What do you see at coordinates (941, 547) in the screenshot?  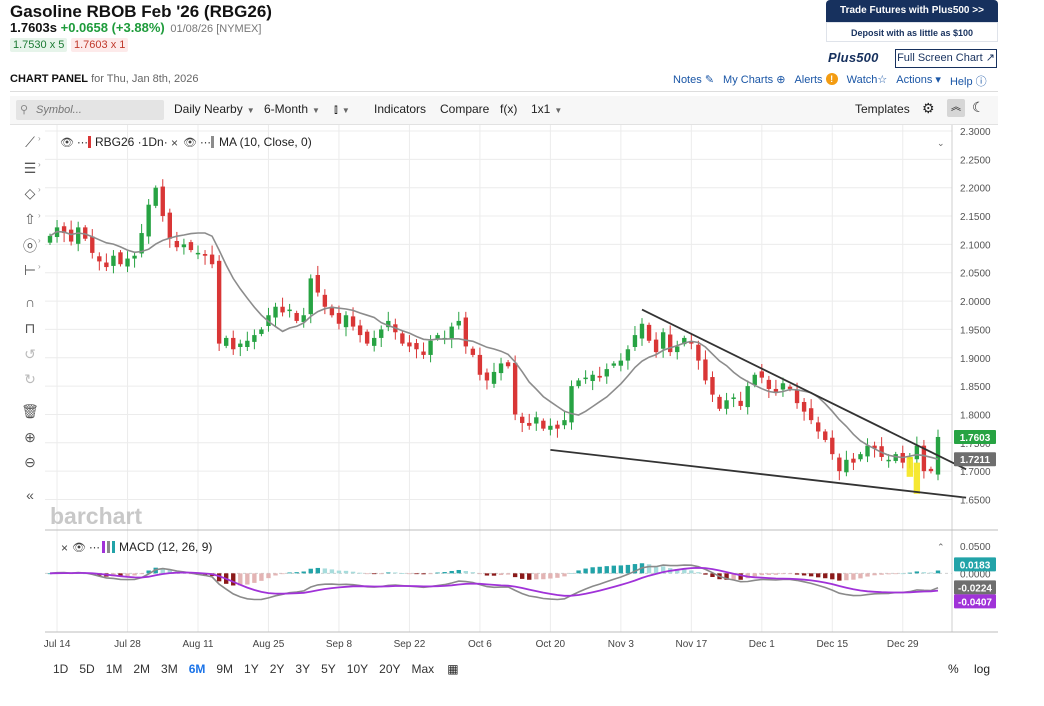 I see `chevron-up-icon: ⌃` at bounding box center [941, 547].